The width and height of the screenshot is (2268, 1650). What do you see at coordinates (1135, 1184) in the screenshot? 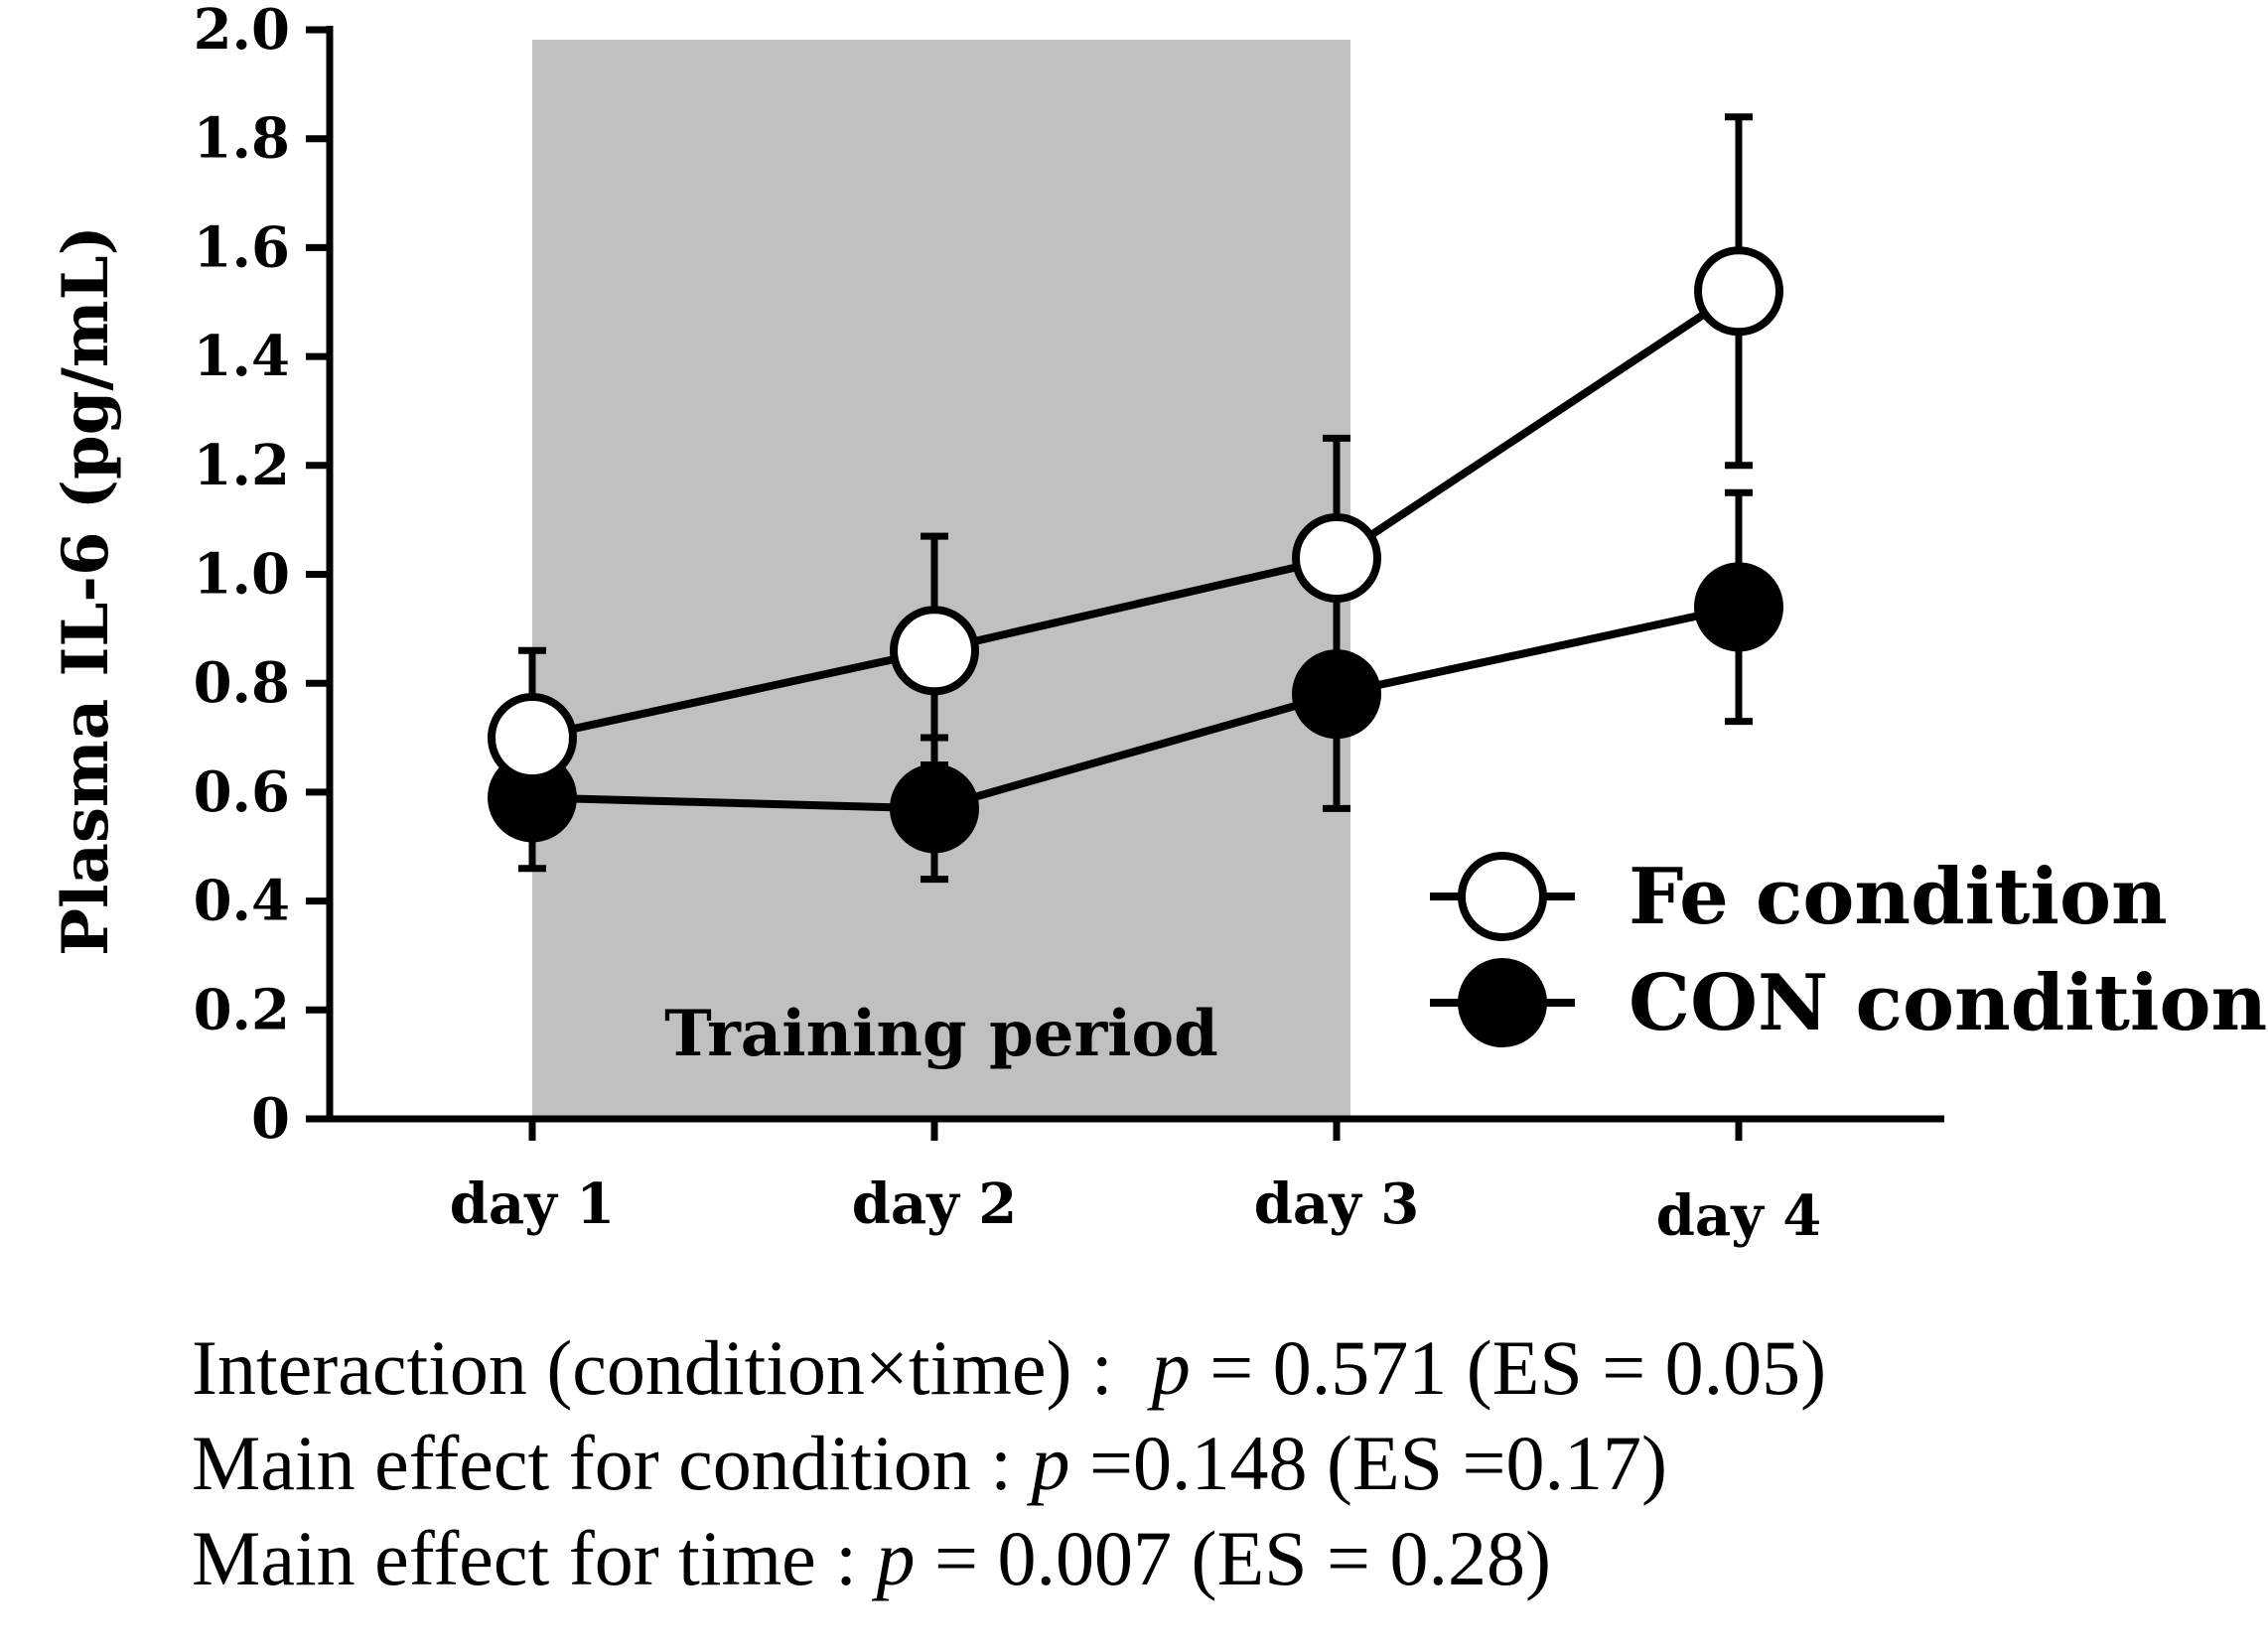
I see `x-axis-ticks: day 1 day 2 day 3 day 4` at bounding box center [1135, 1184].